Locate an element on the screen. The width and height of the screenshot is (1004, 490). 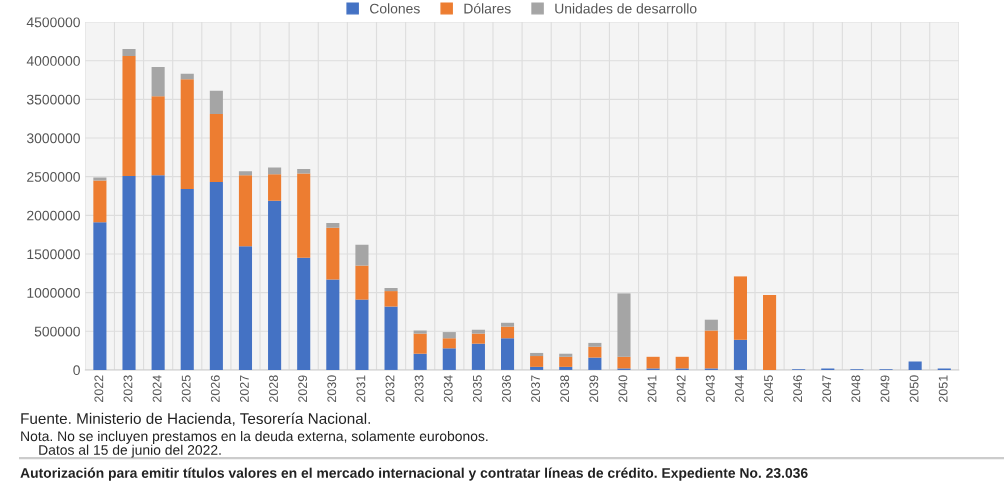
x-tick-label: 2036 is located at coordinates (506, 388).